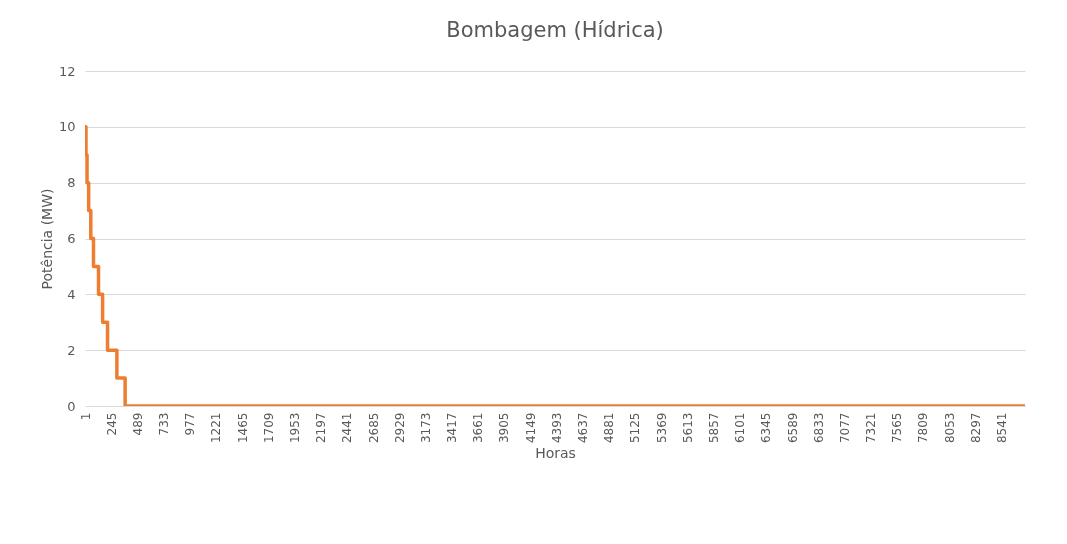 Image resolution: width=1067 pixels, height=544 pixels. I want to click on x-axis-title: Horas, so click(555, 453).